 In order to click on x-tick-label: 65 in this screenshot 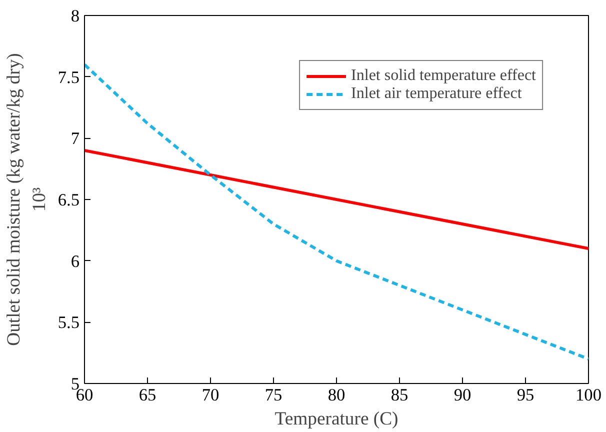, I will do `click(147, 395)`.